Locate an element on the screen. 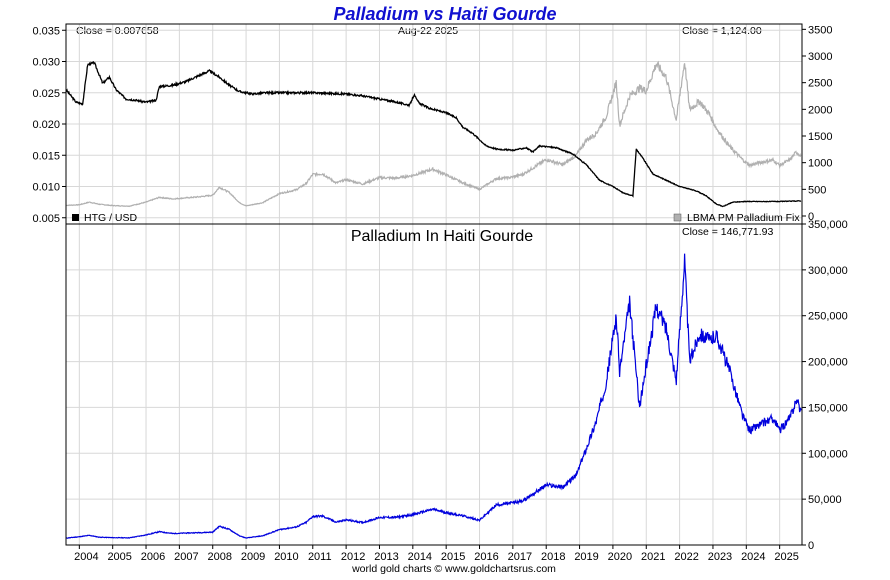  x-tick-label: 2020 is located at coordinates (620, 557).